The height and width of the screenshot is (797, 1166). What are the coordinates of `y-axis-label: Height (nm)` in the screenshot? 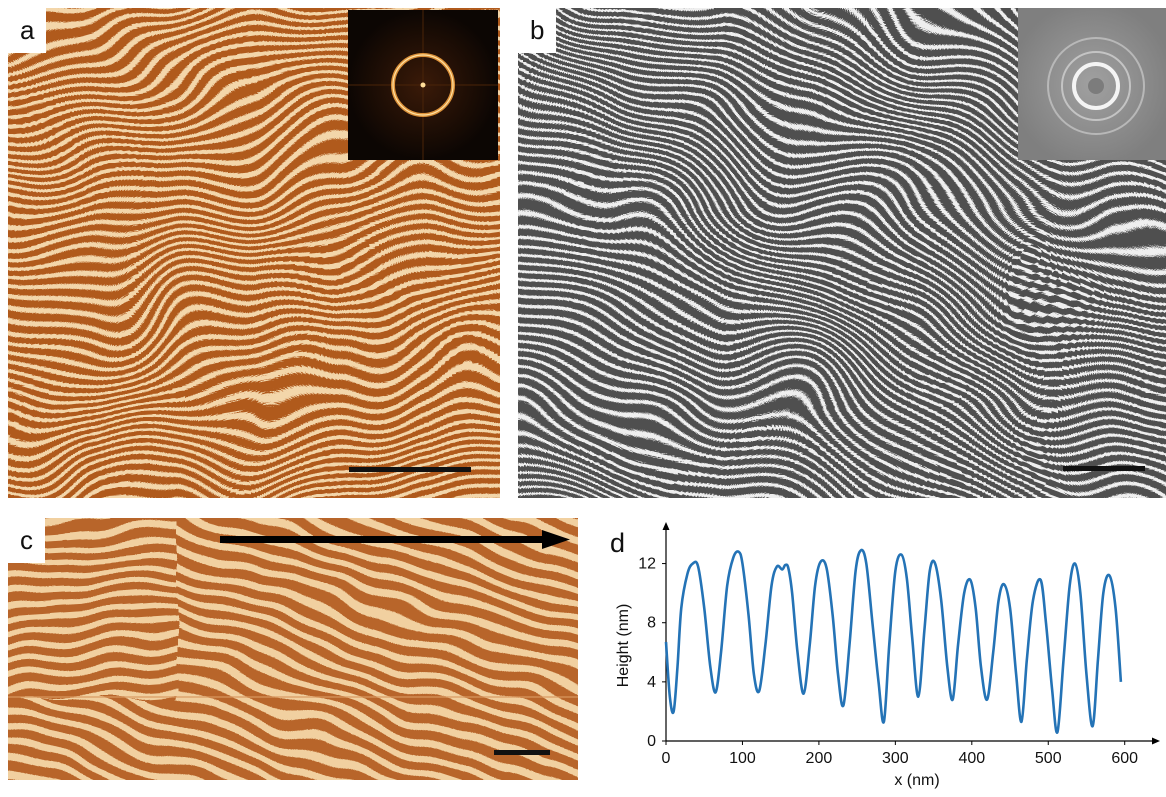 It's located at (623, 646).